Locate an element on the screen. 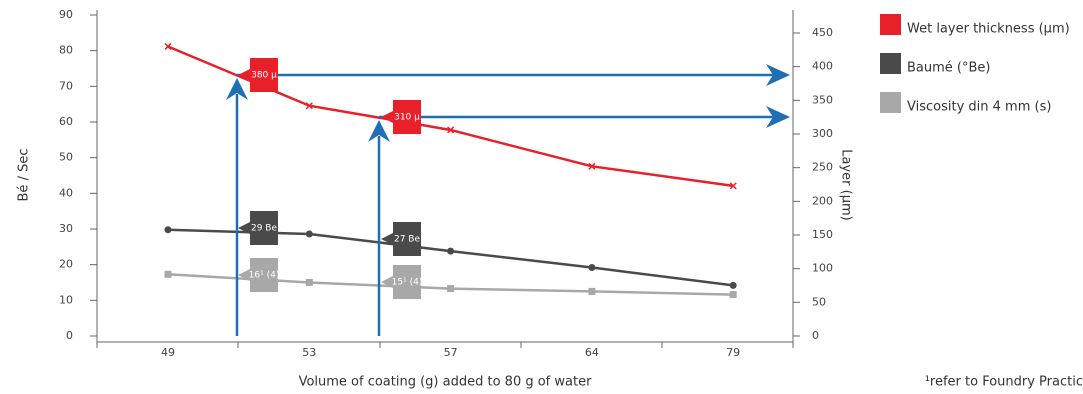 Image resolution: width=1083 pixels, height=394 pixels. y2-tick-label: 100 is located at coordinates (822, 268).